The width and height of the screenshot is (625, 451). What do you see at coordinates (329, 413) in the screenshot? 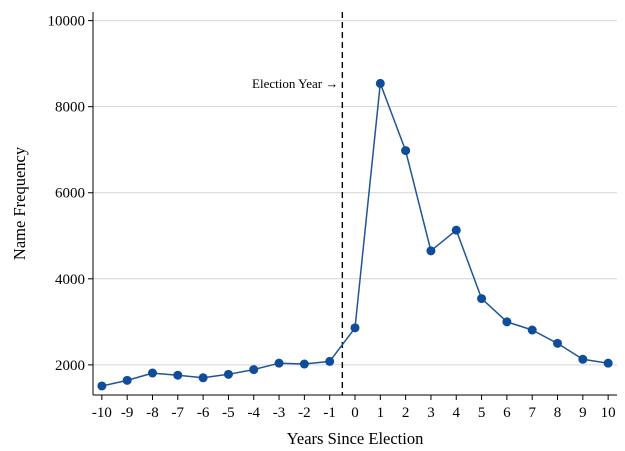
I see `x-tick-label: -1` at bounding box center [329, 413].